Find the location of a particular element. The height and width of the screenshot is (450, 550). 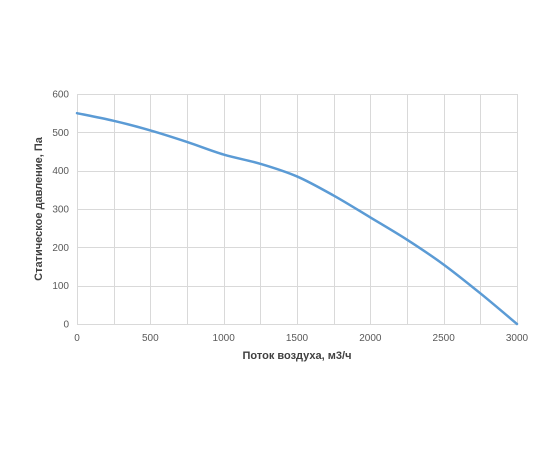

x-tick-label: 0 is located at coordinates (77, 338).